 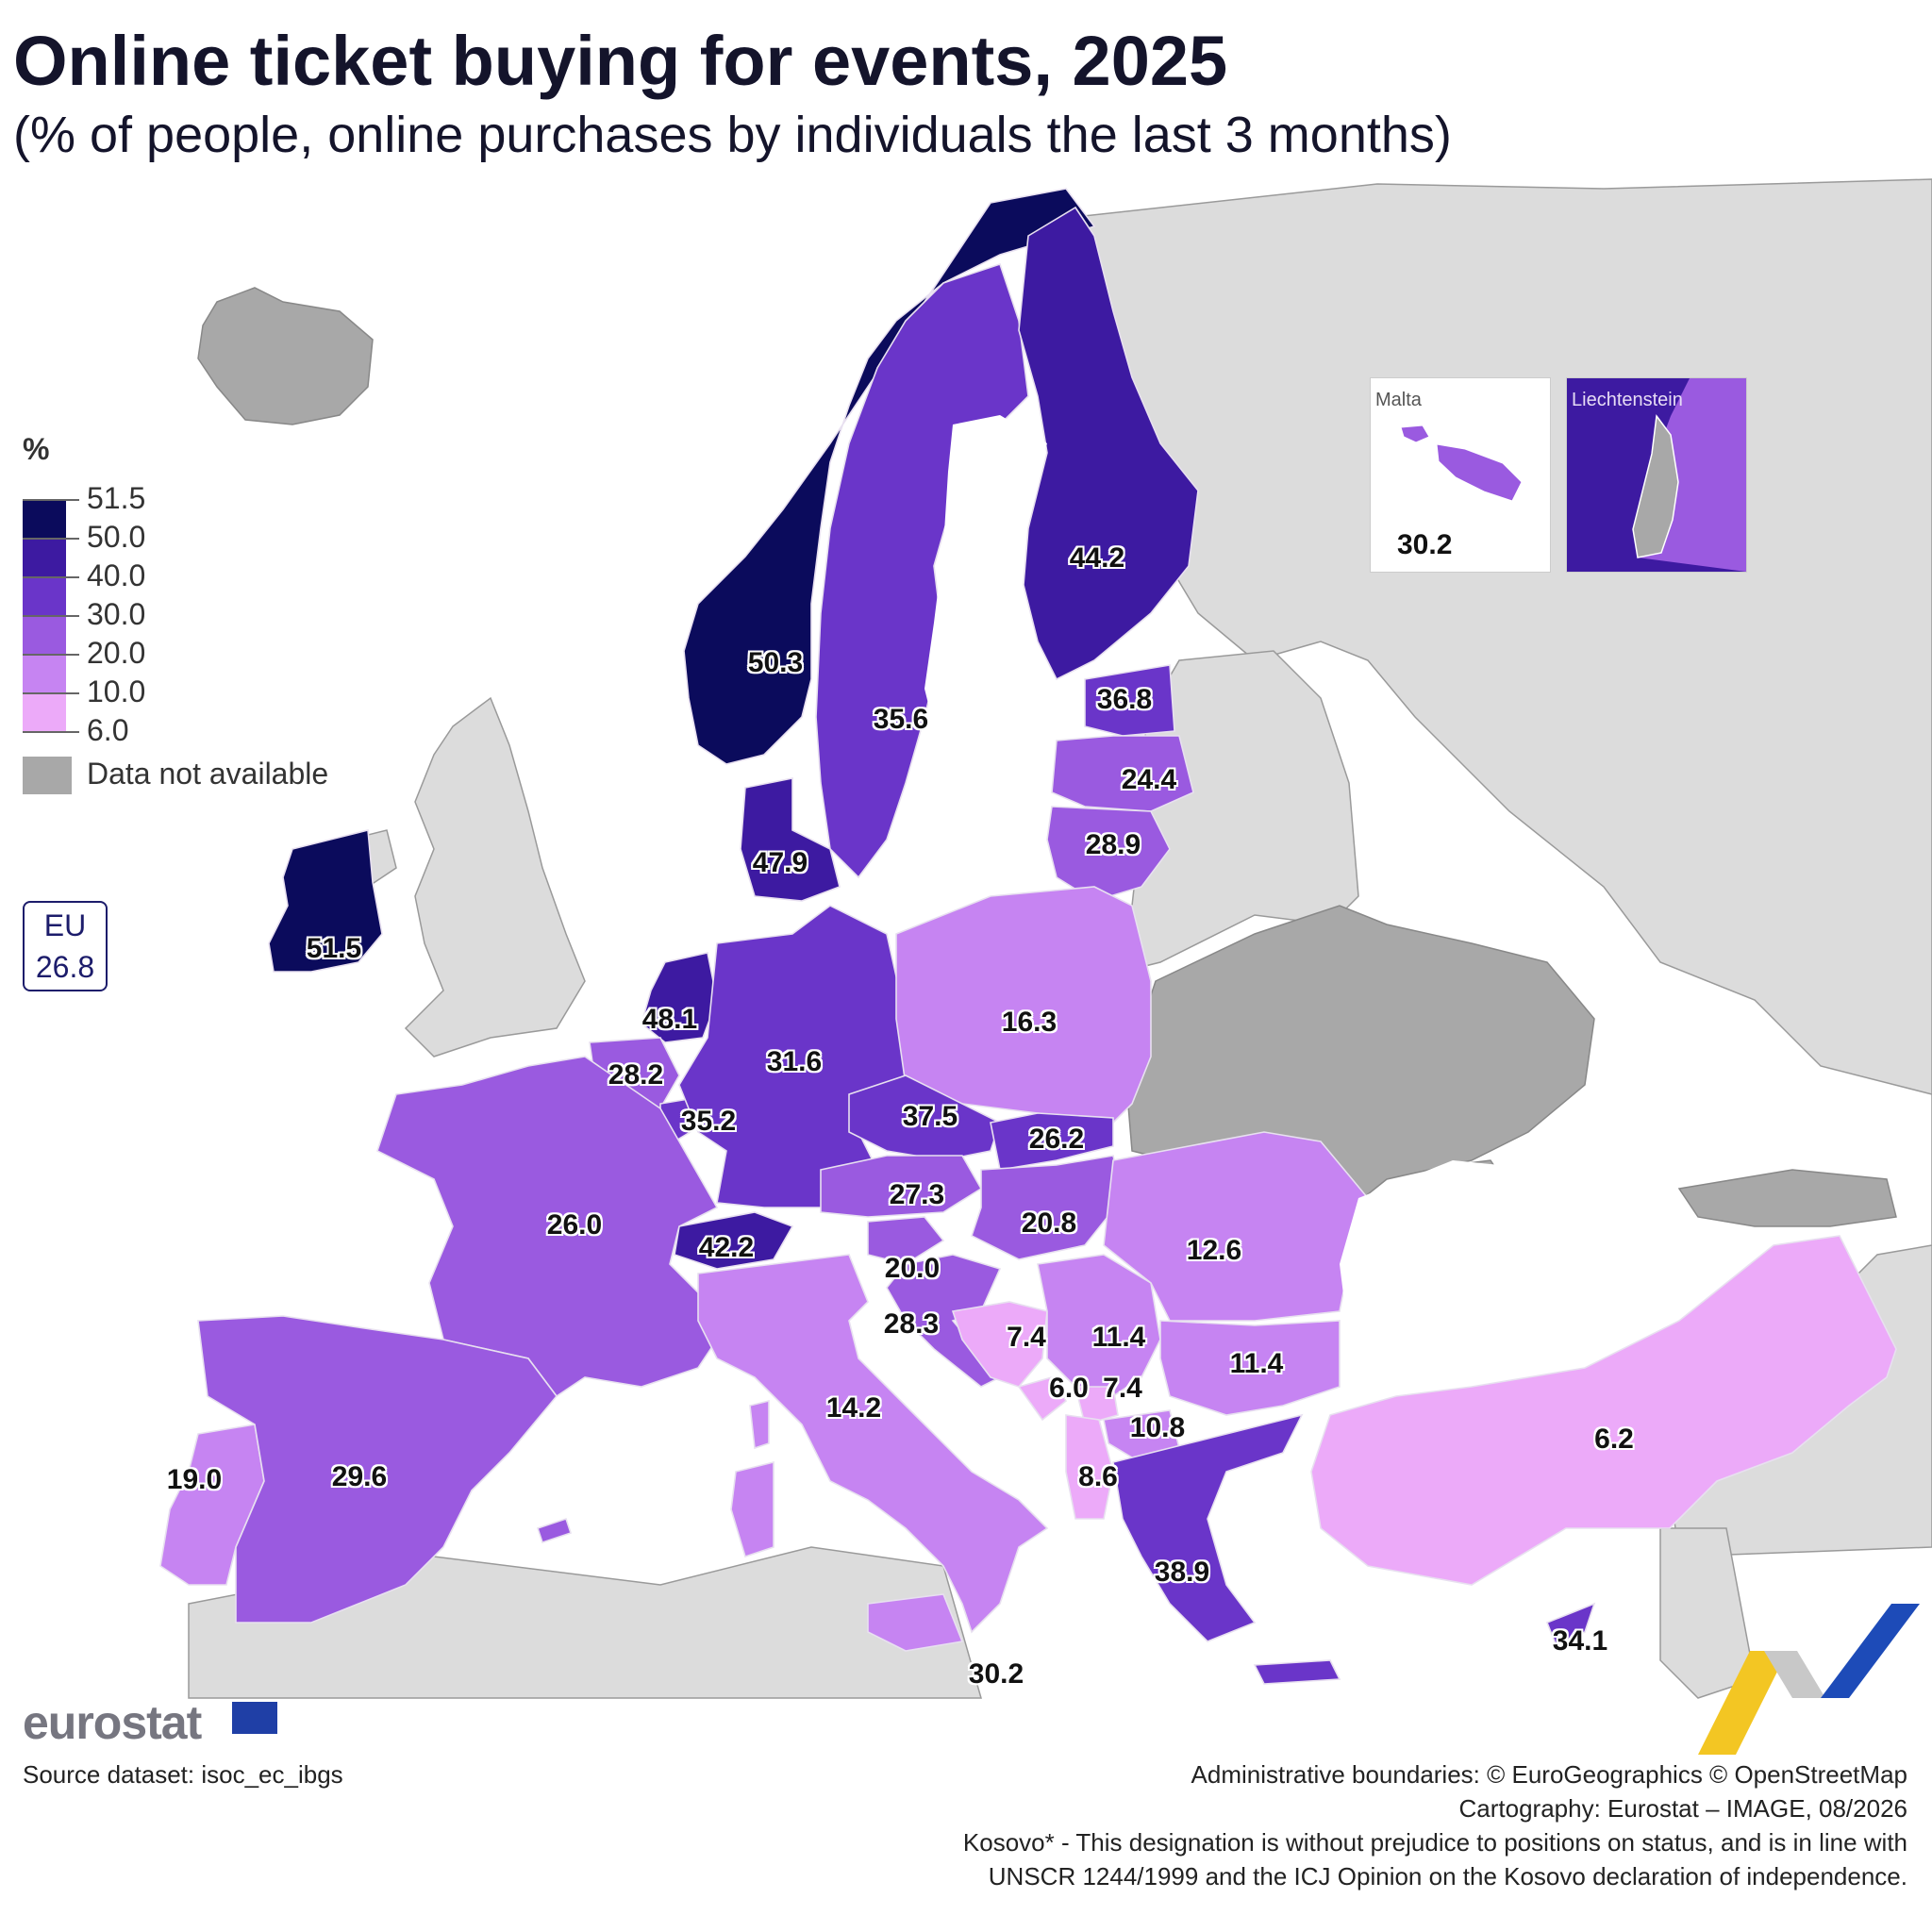 I want to click on eu-value: 26.8, so click(x=65, y=967).